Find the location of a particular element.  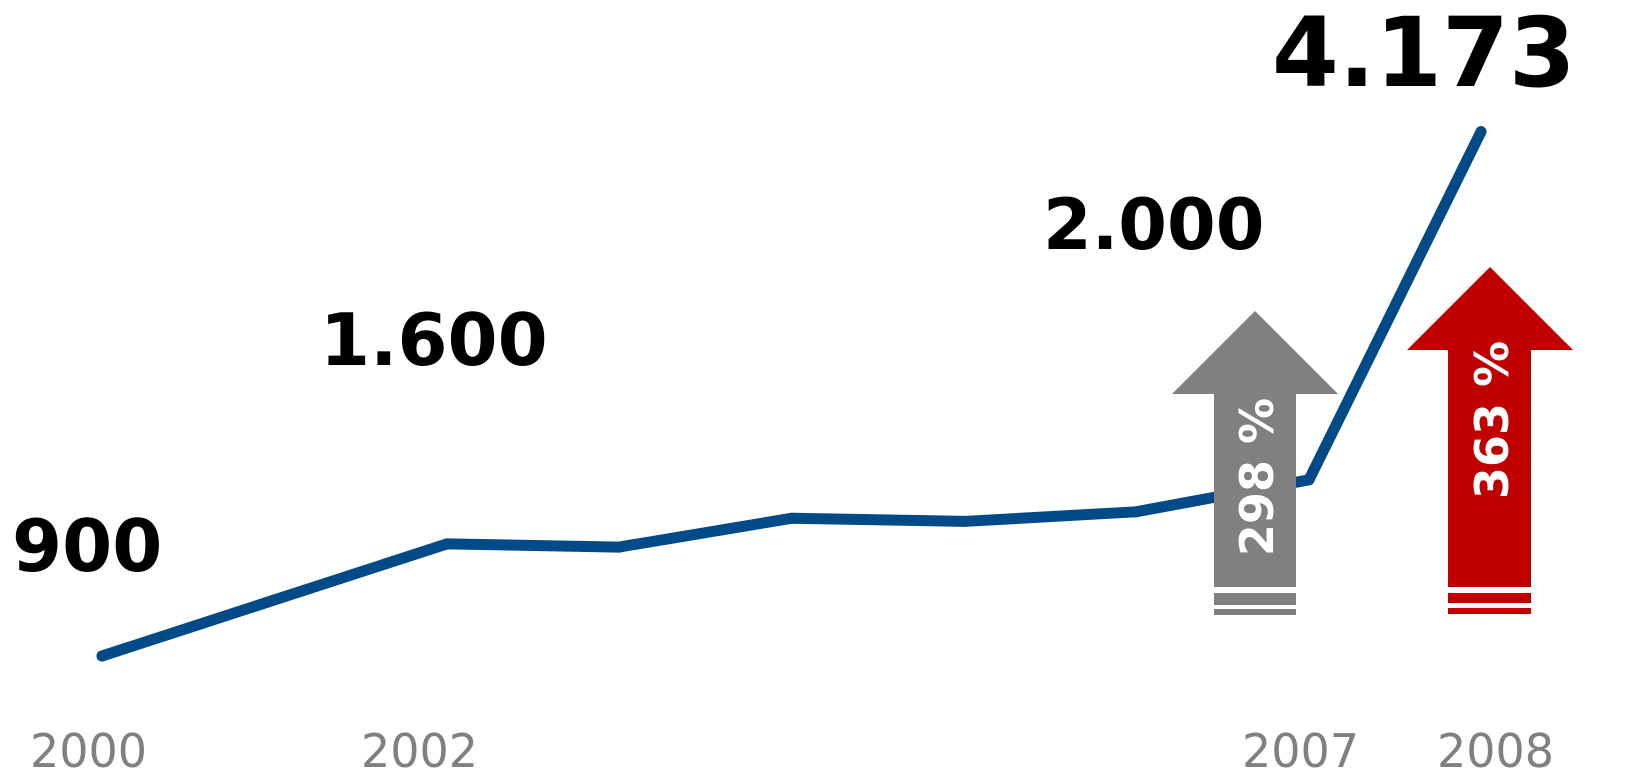

arrow-label-298: 298 % is located at coordinates (1257, 477).